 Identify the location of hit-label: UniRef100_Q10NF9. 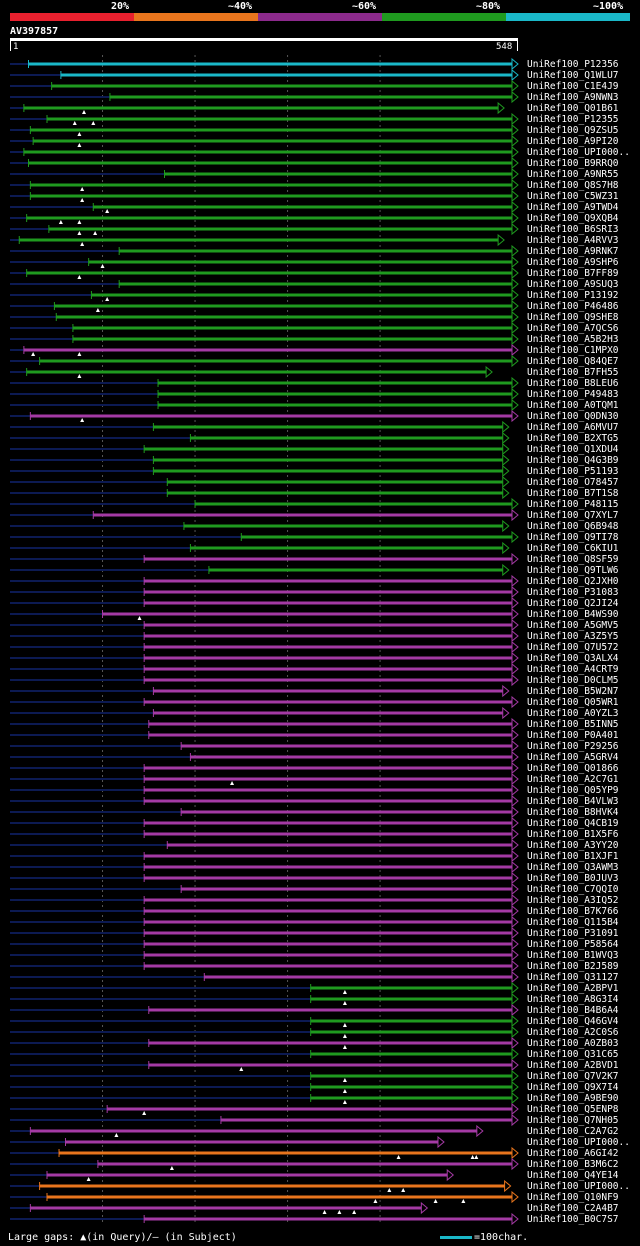
(573, 1197).